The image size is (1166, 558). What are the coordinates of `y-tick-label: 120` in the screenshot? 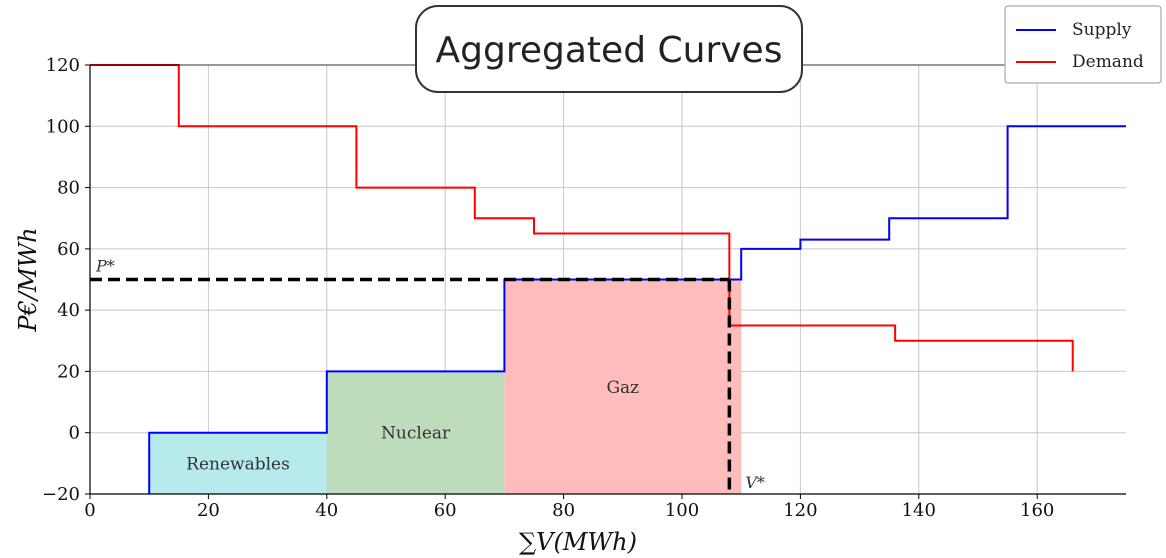 It's located at (63, 65).